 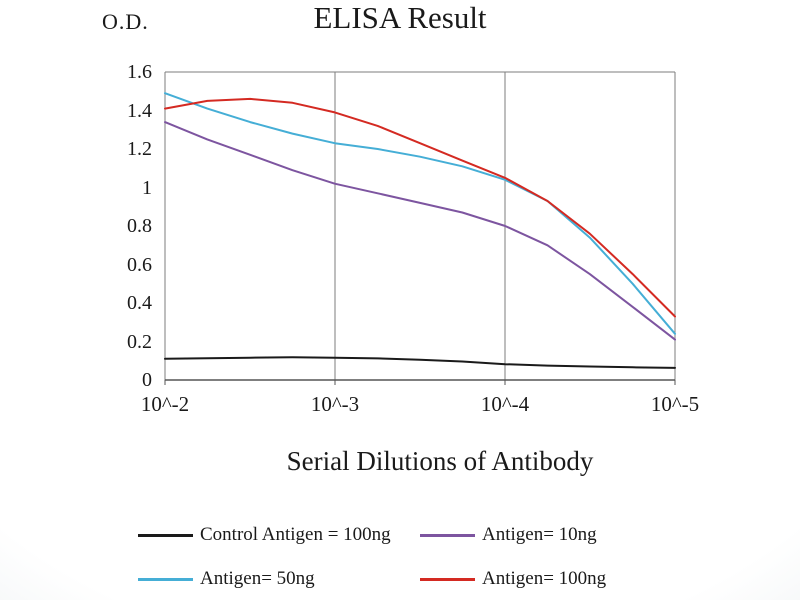 I want to click on legend-line-swatch-purple, so click(x=447, y=535).